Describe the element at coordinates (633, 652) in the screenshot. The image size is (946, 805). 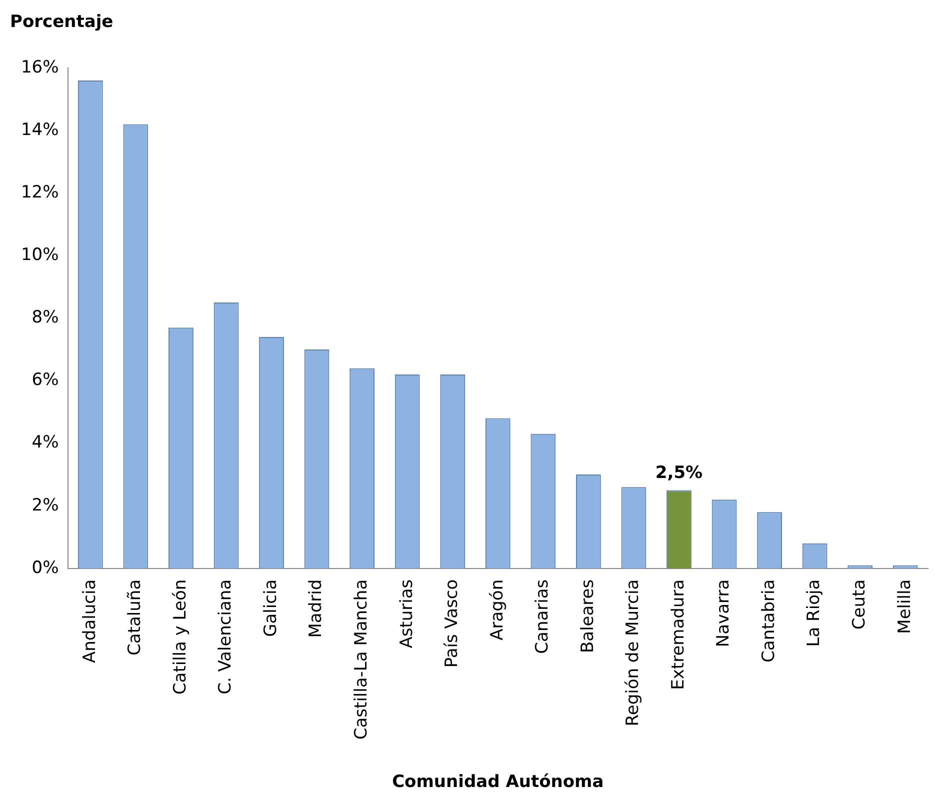
I see `x-tick-label: Región de Murcia` at that location.